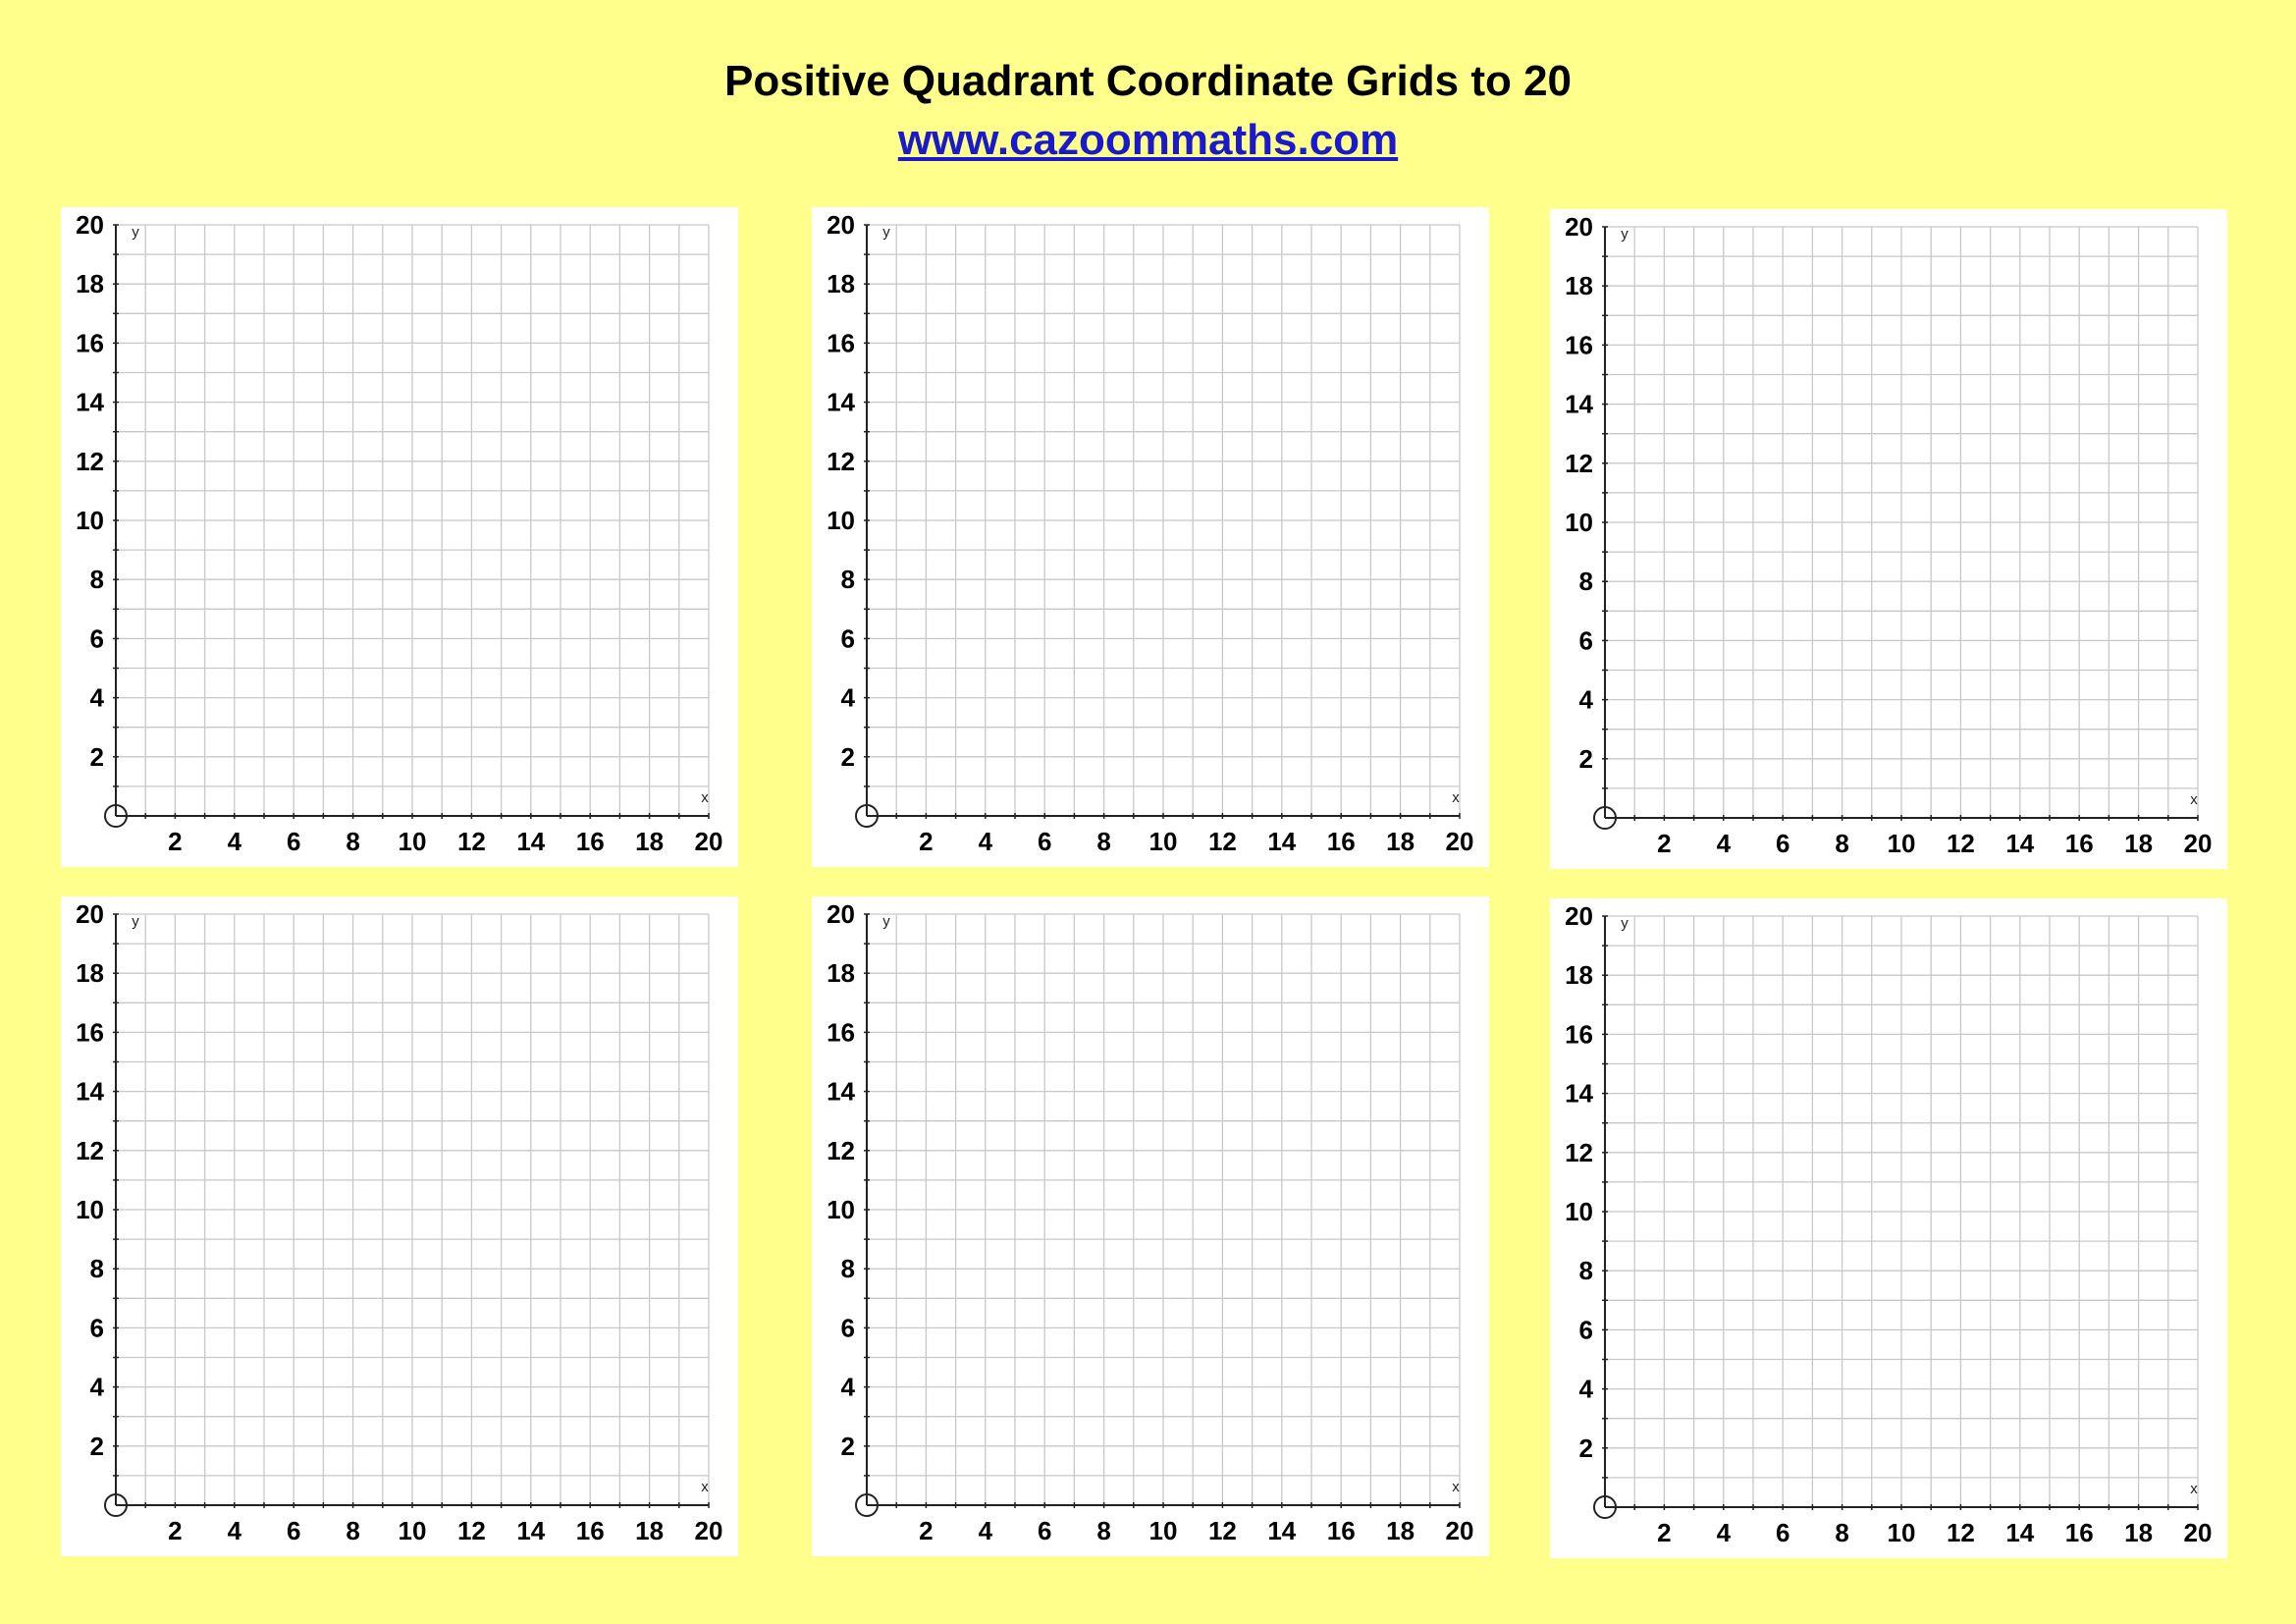  I want to click on website-link-wrapper: www.cazoommaths.com, so click(1148, 140).